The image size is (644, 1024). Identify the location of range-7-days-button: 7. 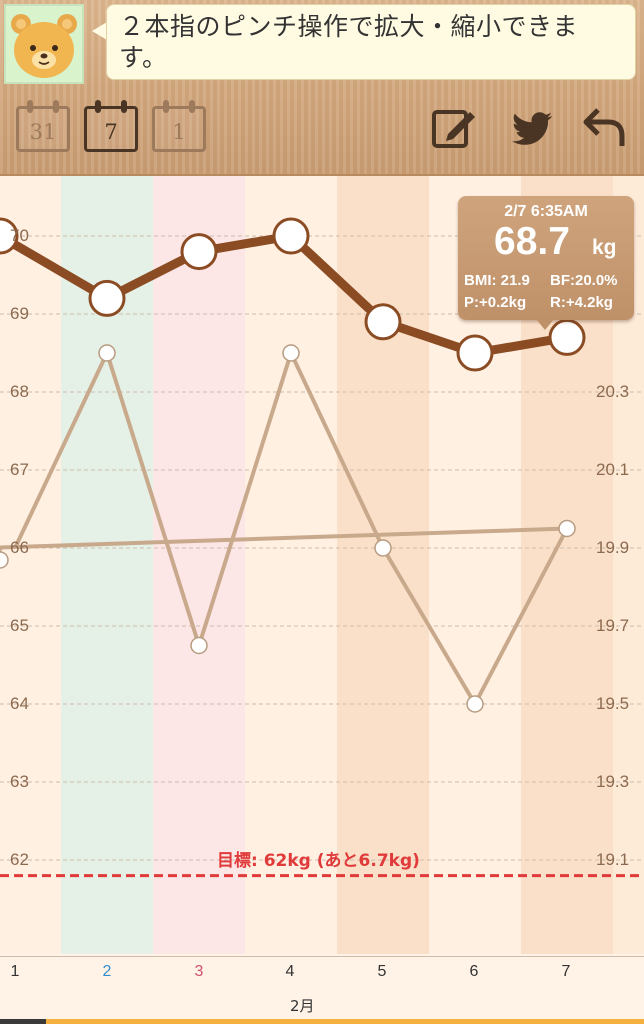
(111, 126).